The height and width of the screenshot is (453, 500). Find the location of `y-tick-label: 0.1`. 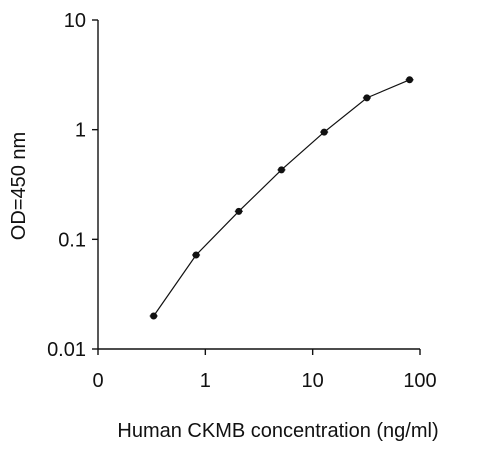

y-tick-label: 0.1 is located at coordinates (72, 240).